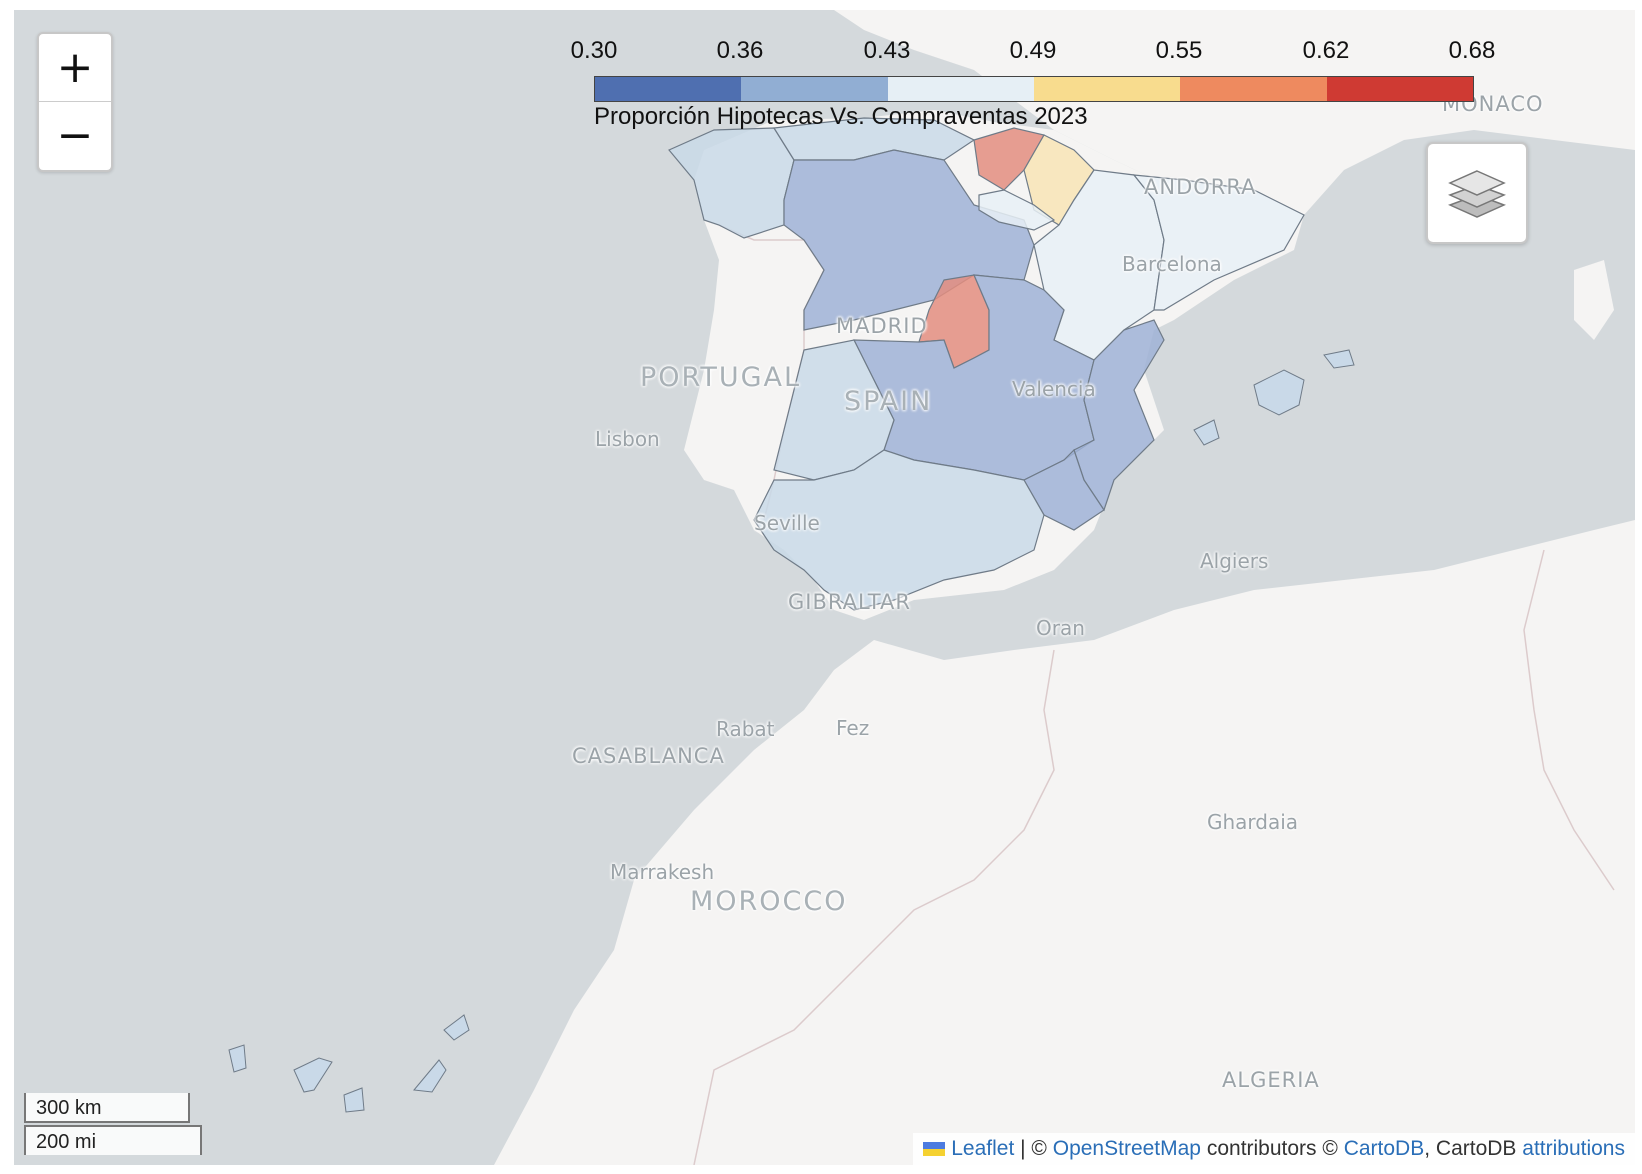 Image resolution: width=1642 pixels, height=1174 pixels. I want to click on border-morocco-algeria, so click(874, 907).